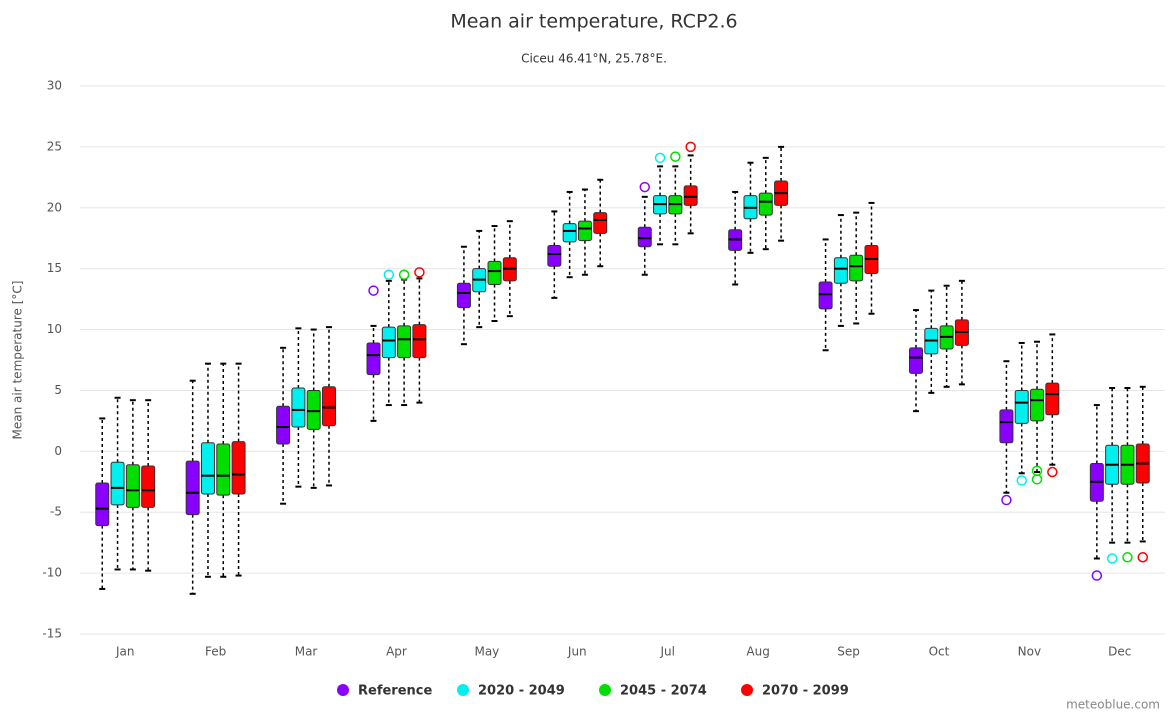 The image size is (1169, 716). I want to click on legend-label: 2045 - 2074, so click(663, 691).